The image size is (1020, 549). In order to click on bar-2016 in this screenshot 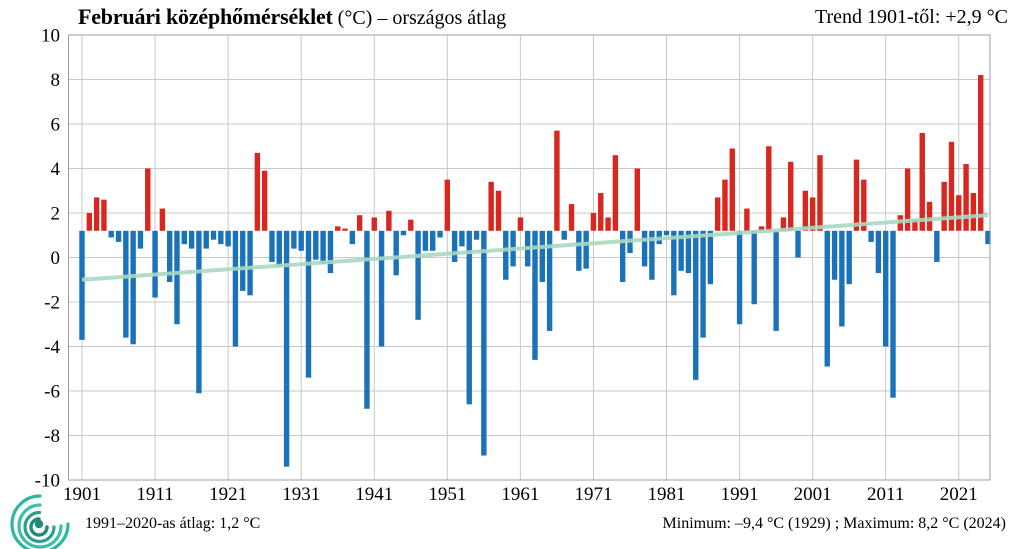, I will do `click(922, 181)`.